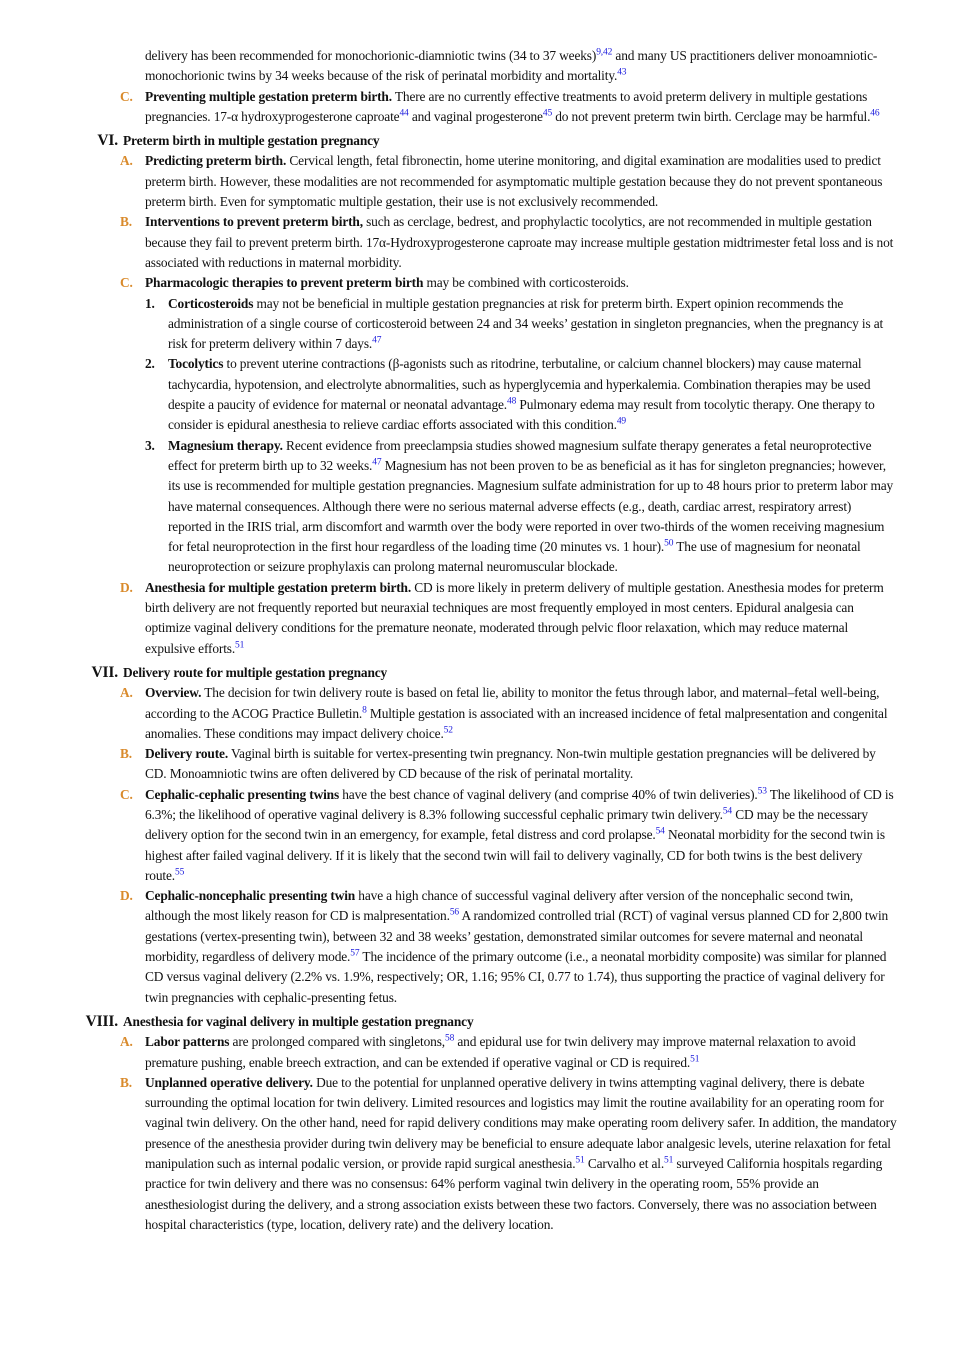 Image resolution: width=953 pixels, height=1350 pixels. I want to click on citation: 52, so click(448, 730).